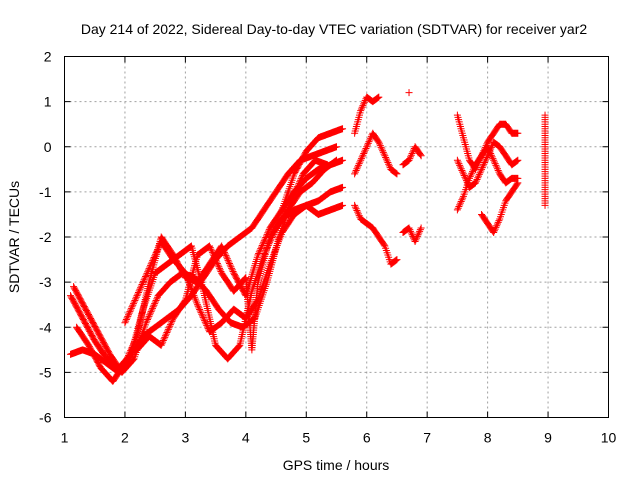 This screenshot has height=480, width=640. I want to click on x-tick-label: 7, so click(427, 438).